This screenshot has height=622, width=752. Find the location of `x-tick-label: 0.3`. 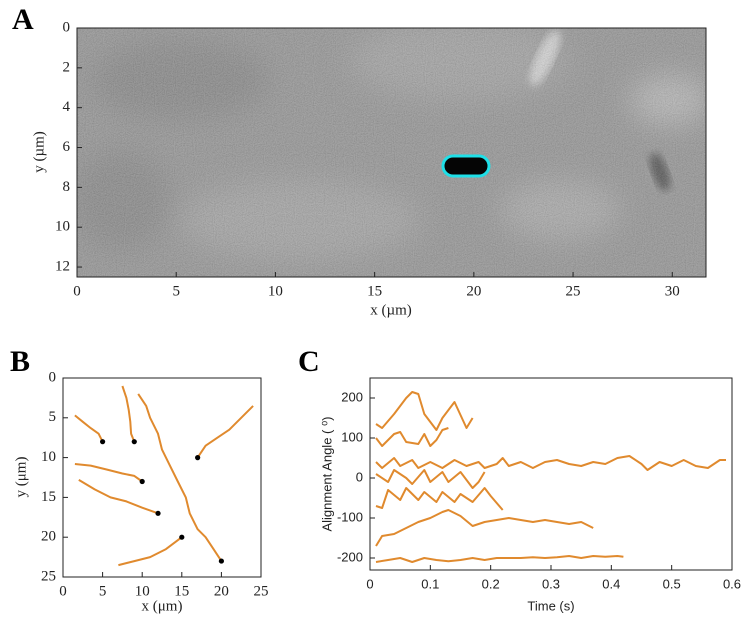

x-tick-label: 0.3 is located at coordinates (551, 583).